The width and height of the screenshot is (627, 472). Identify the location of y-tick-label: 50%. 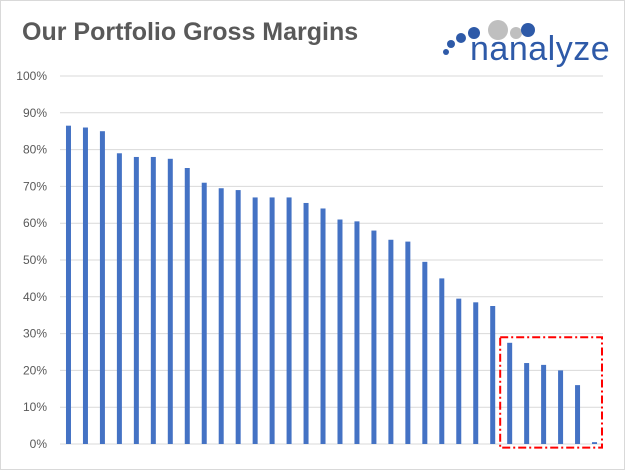
(35, 260).